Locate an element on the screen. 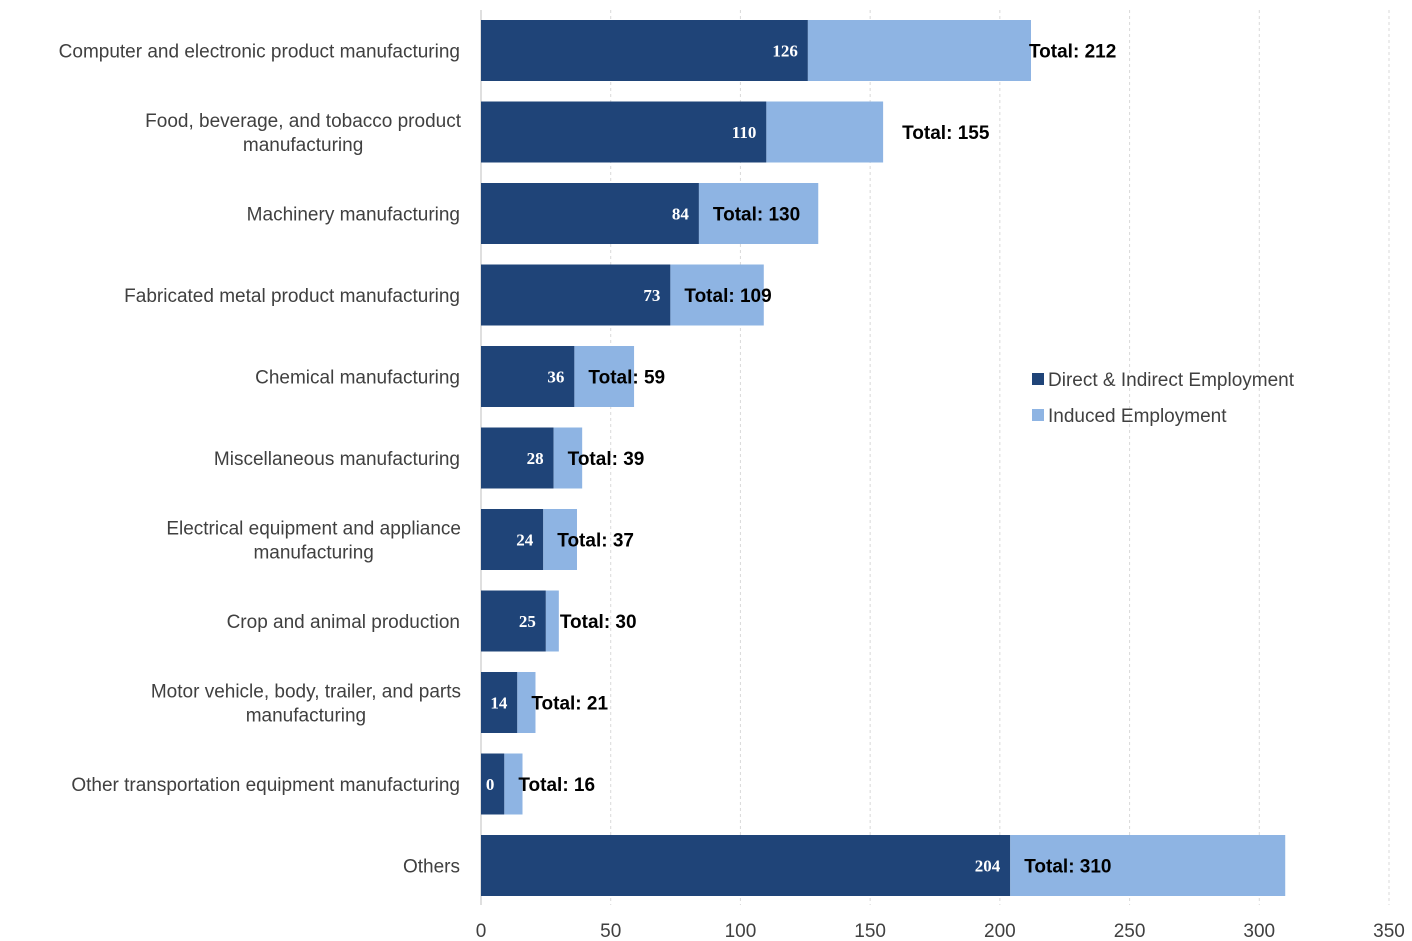 The width and height of the screenshot is (1412, 941). legend-label: Direct & Indirect Employment is located at coordinates (1171, 380).